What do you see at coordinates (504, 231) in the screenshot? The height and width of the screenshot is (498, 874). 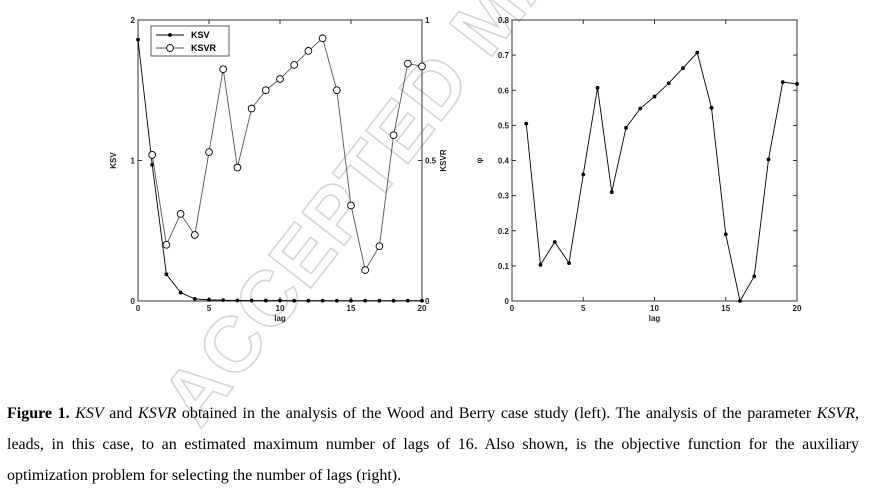 I see `y-tick-label: 0.2` at bounding box center [504, 231].